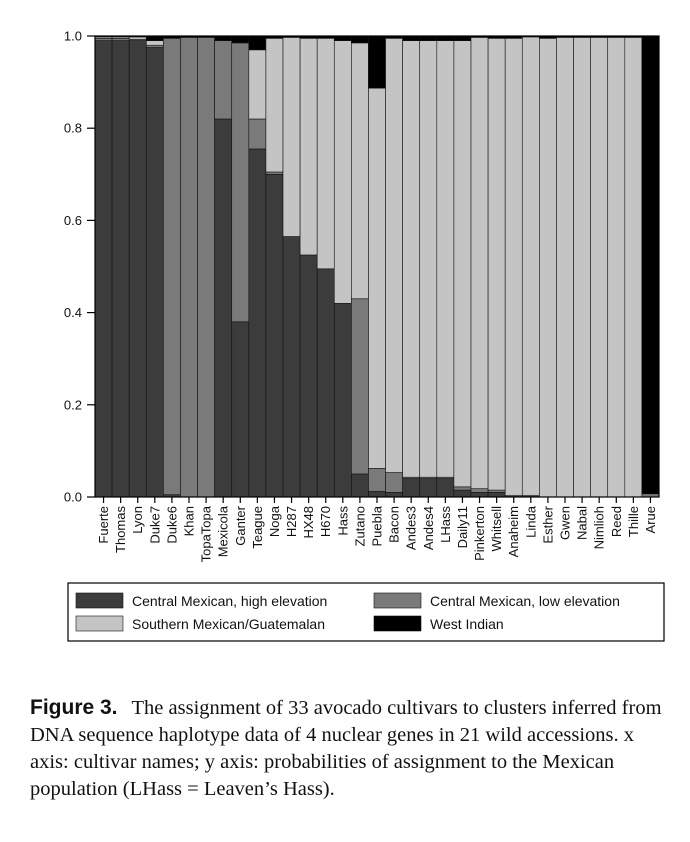 The height and width of the screenshot is (842, 690). What do you see at coordinates (325, 383) in the screenshot?
I see `bar-segment-h670-s1` at bounding box center [325, 383].